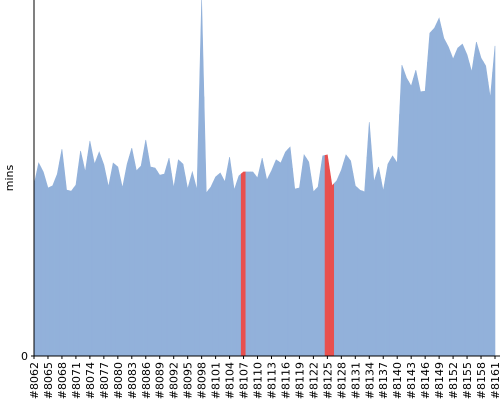 This screenshot has height=400, width=500. Describe the element at coordinates (76, 380) in the screenshot. I see `x-tick-label: #8071` at that location.